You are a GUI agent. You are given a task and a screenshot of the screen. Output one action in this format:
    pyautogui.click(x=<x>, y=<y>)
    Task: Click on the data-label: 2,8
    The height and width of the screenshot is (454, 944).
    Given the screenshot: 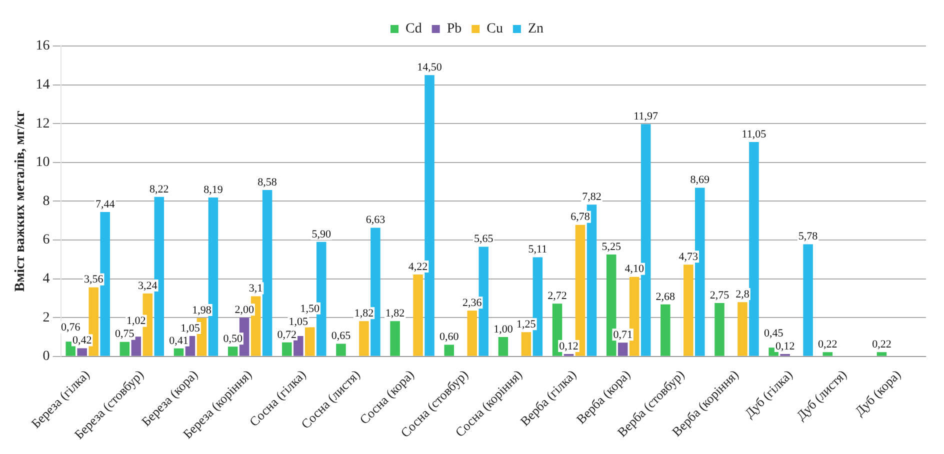 What is the action you would take?
    pyautogui.click(x=743, y=294)
    